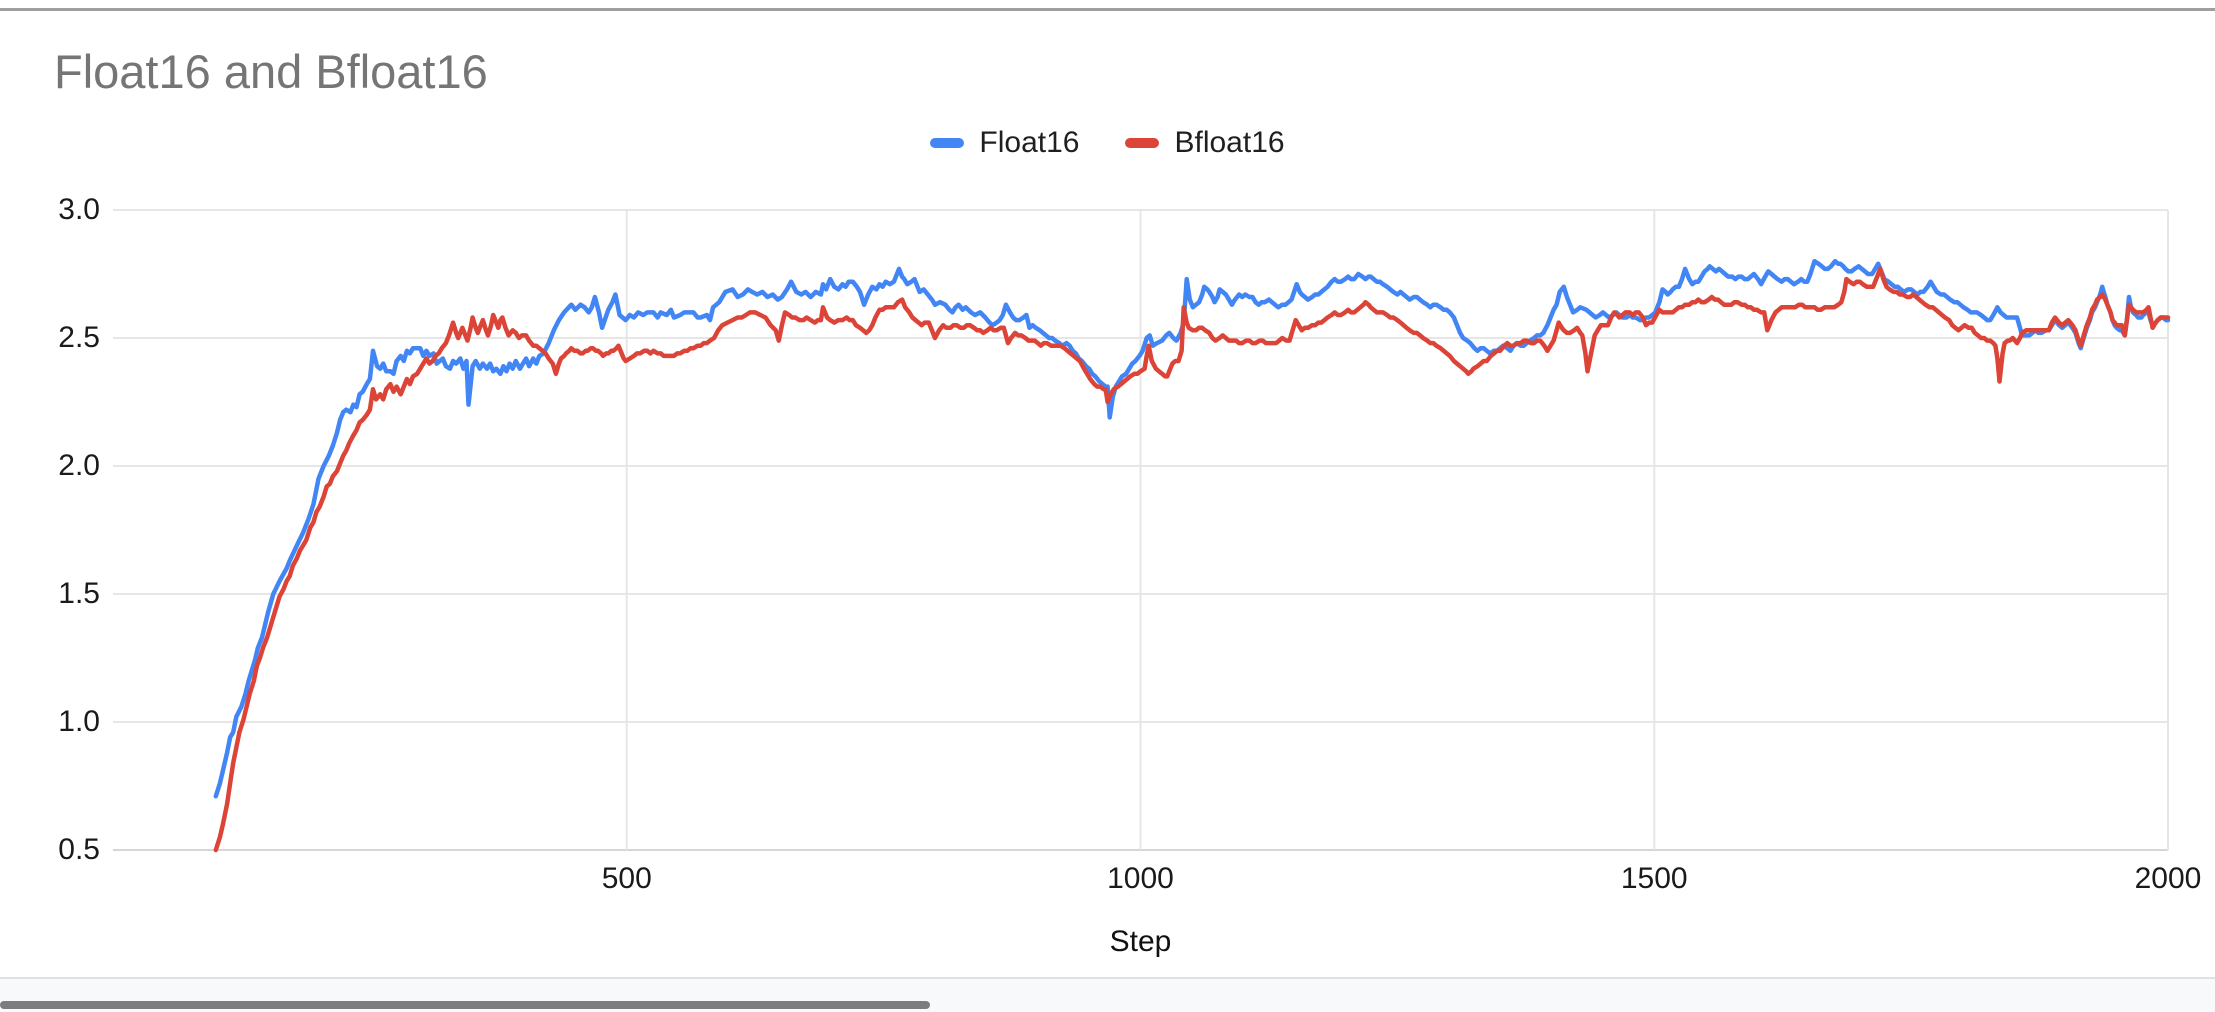 The width and height of the screenshot is (2215, 1012). Describe the element at coordinates (271, 71) in the screenshot. I see `chart-title: Float16 and Bfloat16` at that location.